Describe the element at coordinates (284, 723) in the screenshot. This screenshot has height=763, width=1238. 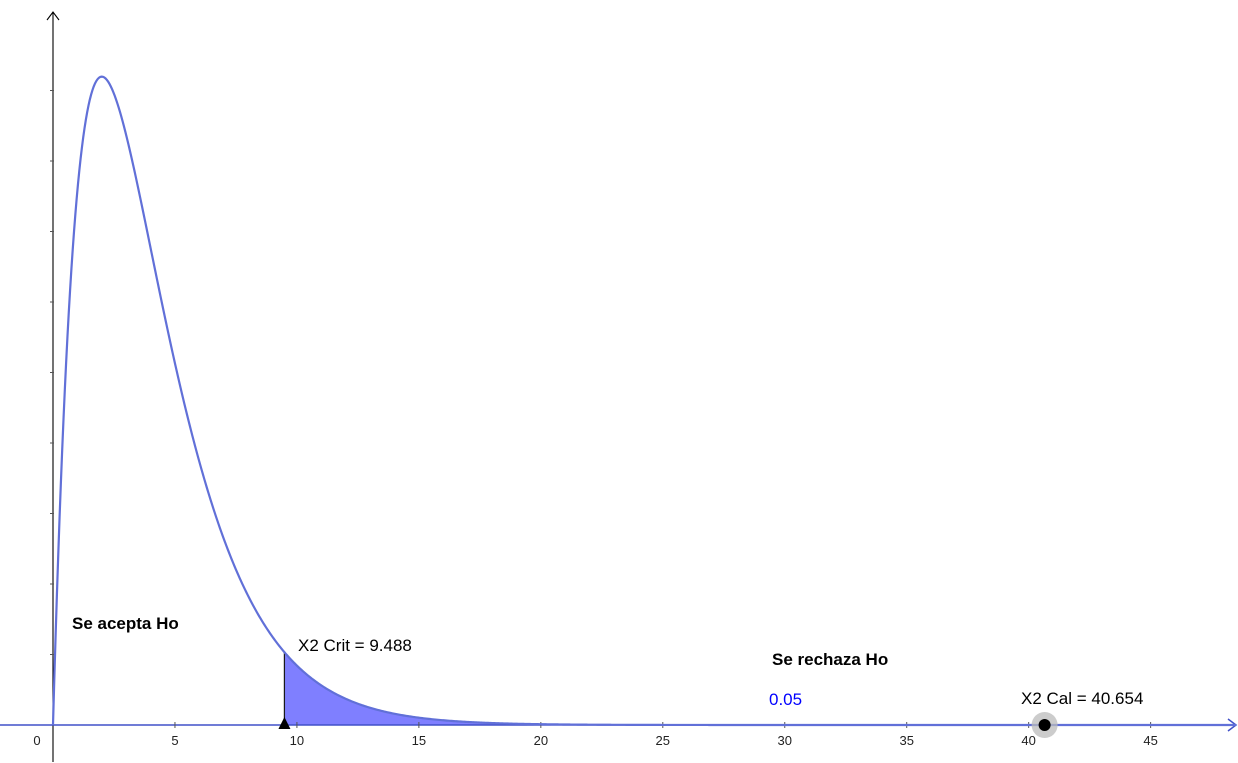
I see `critical-value-marker` at that location.